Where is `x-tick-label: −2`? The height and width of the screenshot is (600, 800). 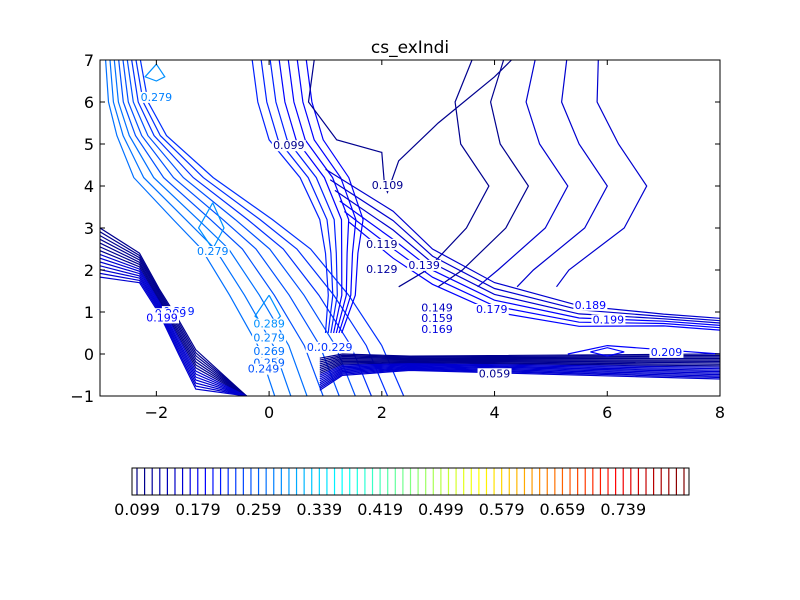 x-tick-label: −2 is located at coordinates (157, 412).